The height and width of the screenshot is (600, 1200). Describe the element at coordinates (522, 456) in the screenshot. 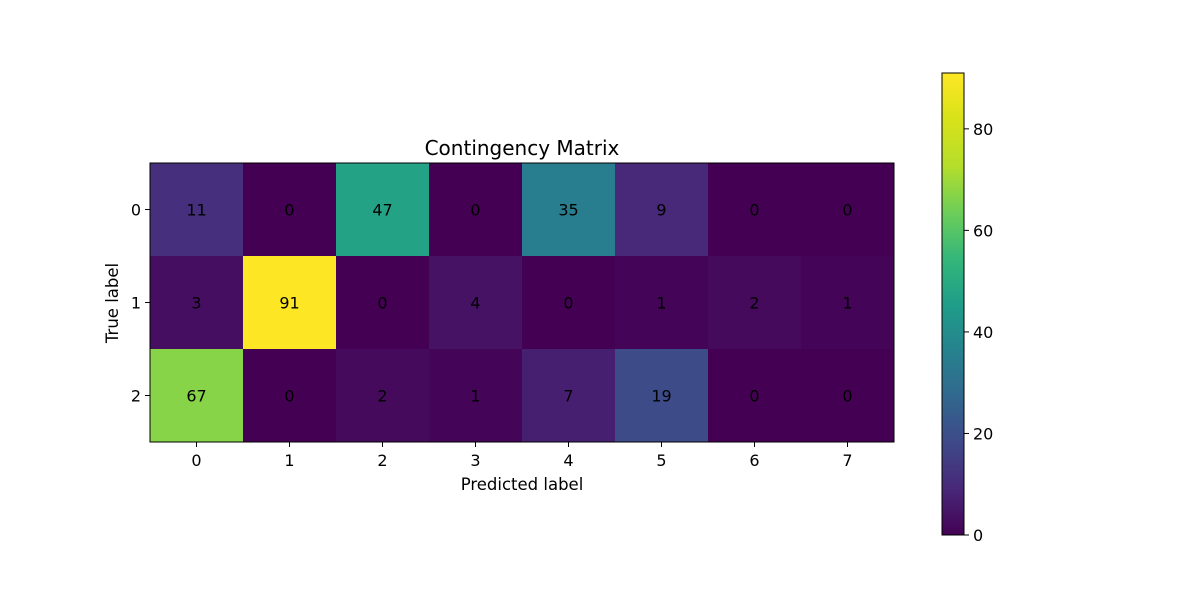

I see `x-axis: 0 1 2 3 4 5 6 7` at that location.